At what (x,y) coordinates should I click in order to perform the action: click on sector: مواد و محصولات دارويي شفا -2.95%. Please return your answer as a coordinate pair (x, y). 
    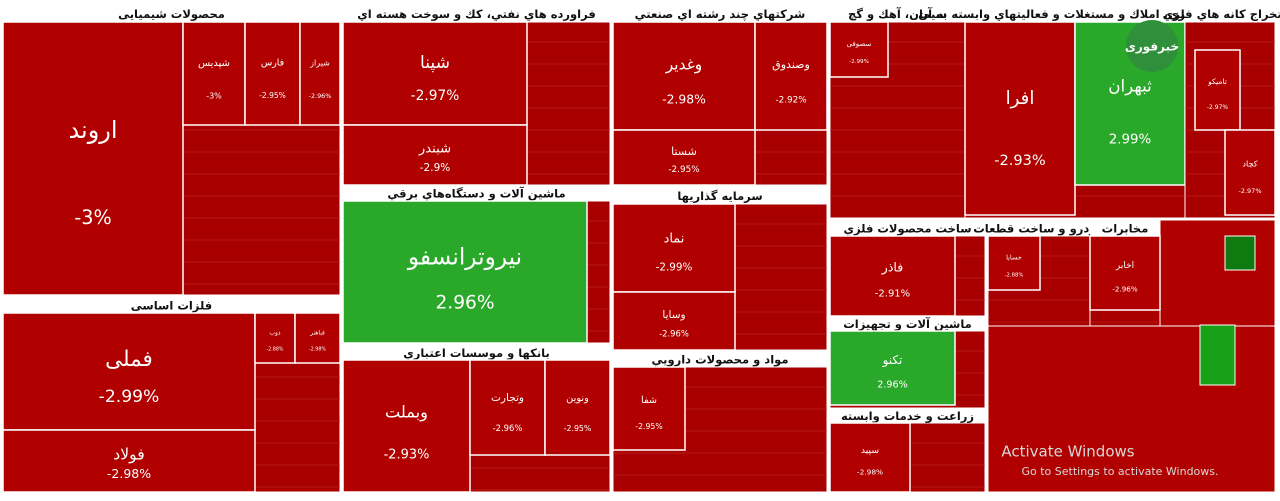
    Looking at the image, I should click on (720, 422).